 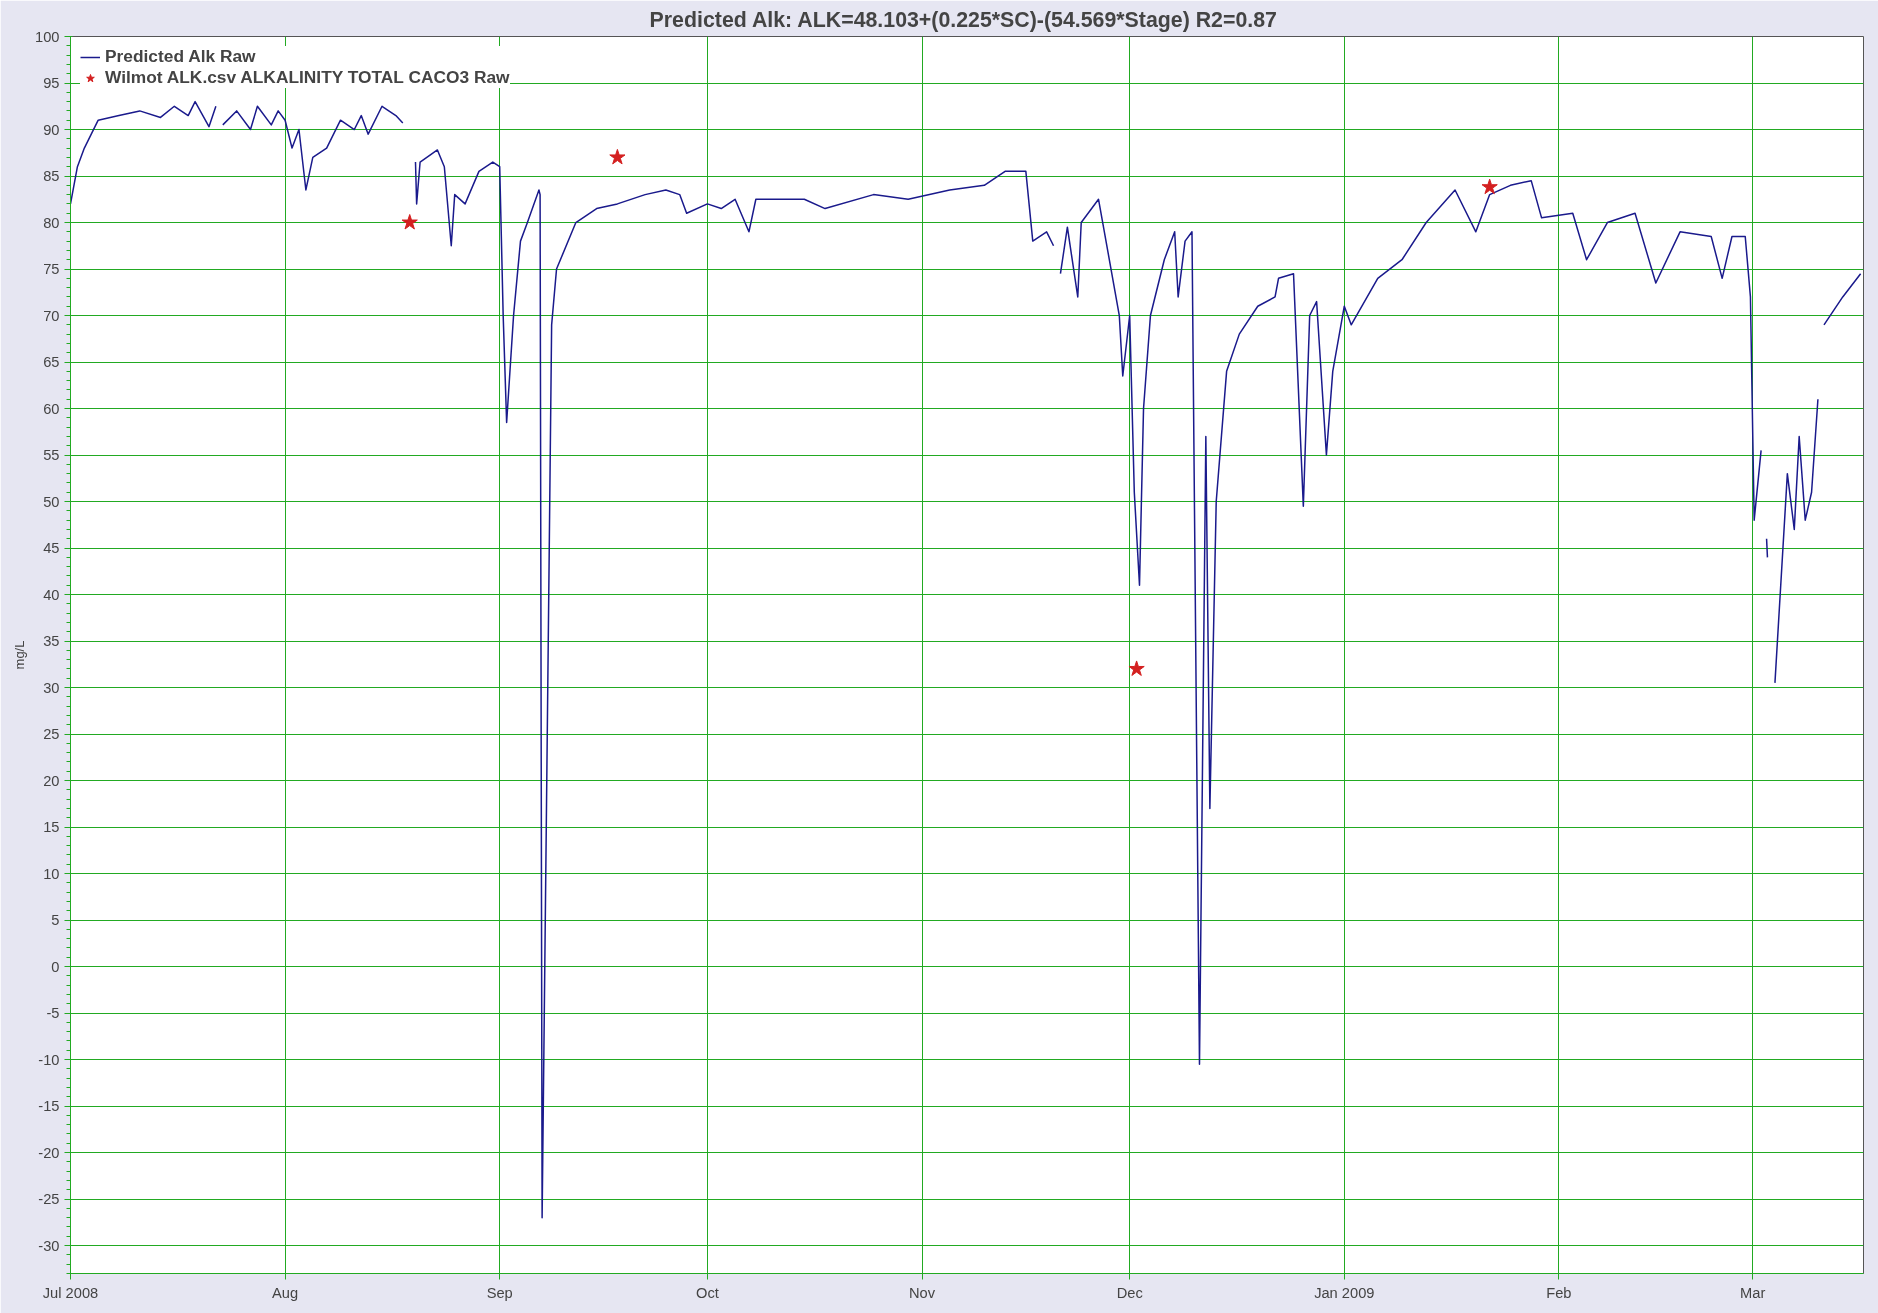 What do you see at coordinates (180, 56) in the screenshot?
I see `legend-label: Predicted Alk Raw` at bounding box center [180, 56].